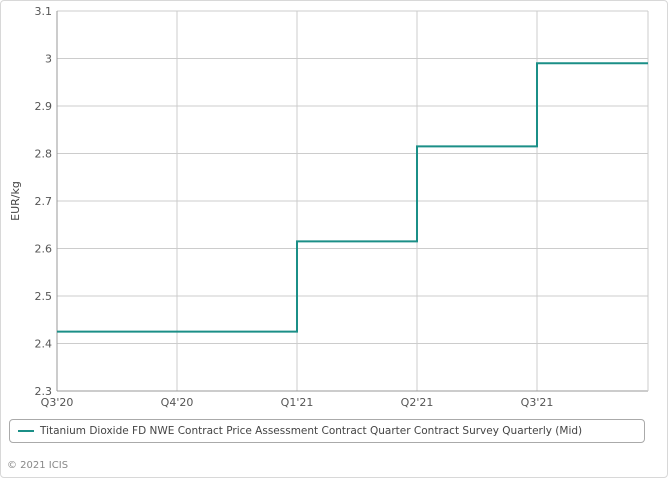 Image resolution: width=668 pixels, height=479 pixels. Describe the element at coordinates (44, 296) in the screenshot. I see `y-tick-label: 2.5` at that location.